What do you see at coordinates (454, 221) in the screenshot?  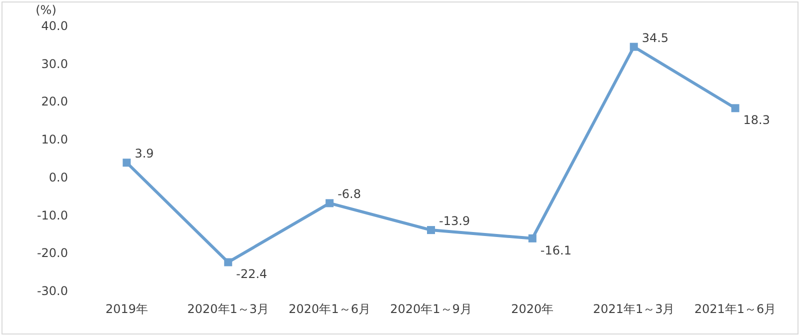 I see `data-label: -13.9` at bounding box center [454, 221].